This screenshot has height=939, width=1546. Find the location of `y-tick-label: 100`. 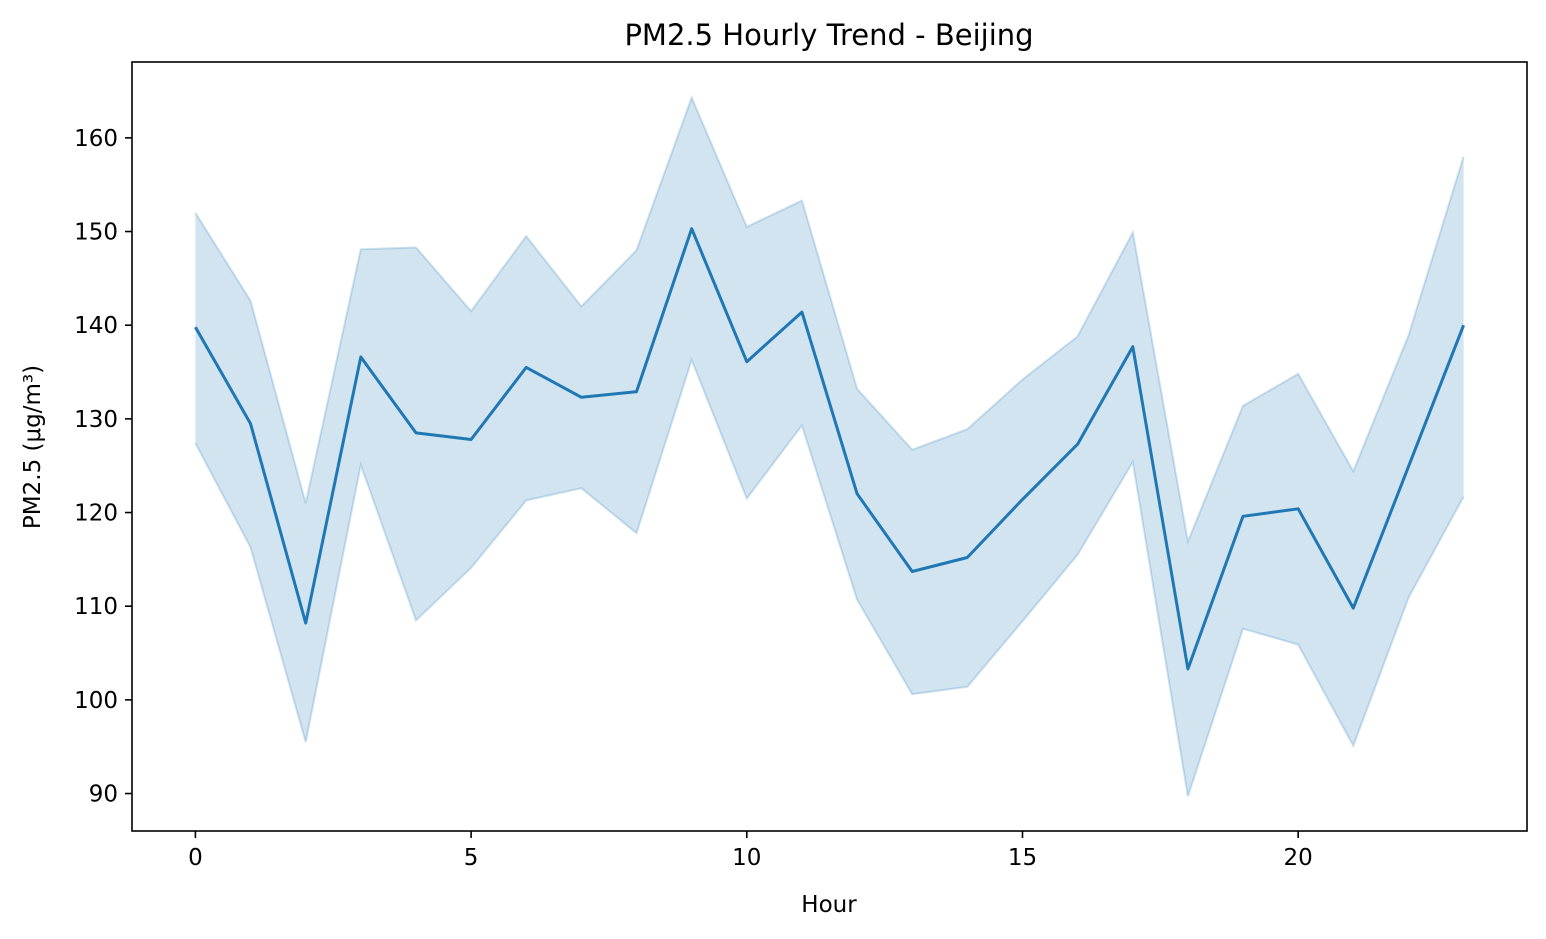

y-tick-label: 100 is located at coordinates (96, 701).